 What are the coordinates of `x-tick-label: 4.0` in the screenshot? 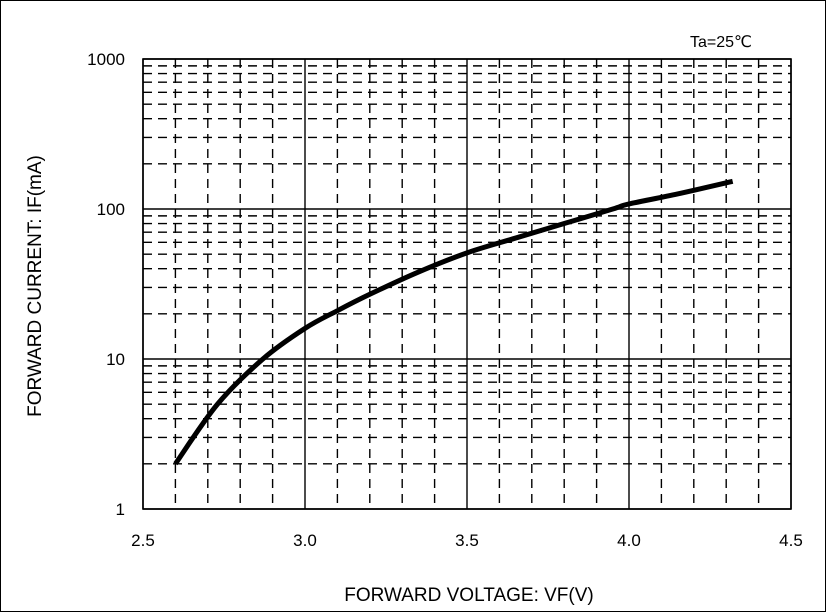 It's located at (629, 540).